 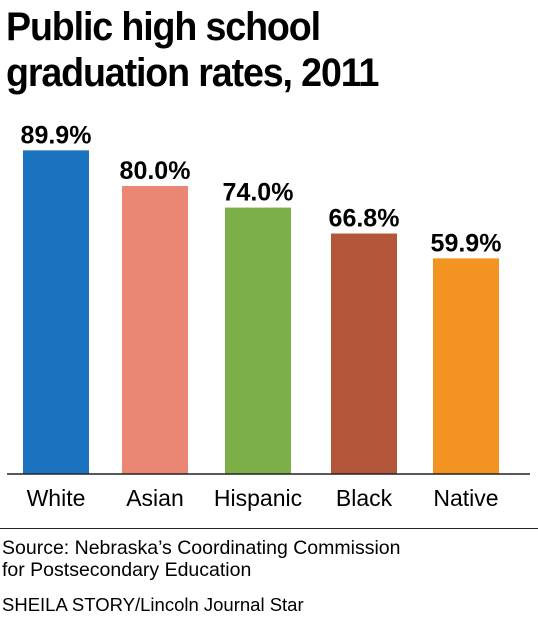 What do you see at coordinates (364, 353) in the screenshot?
I see `bar-black` at bounding box center [364, 353].